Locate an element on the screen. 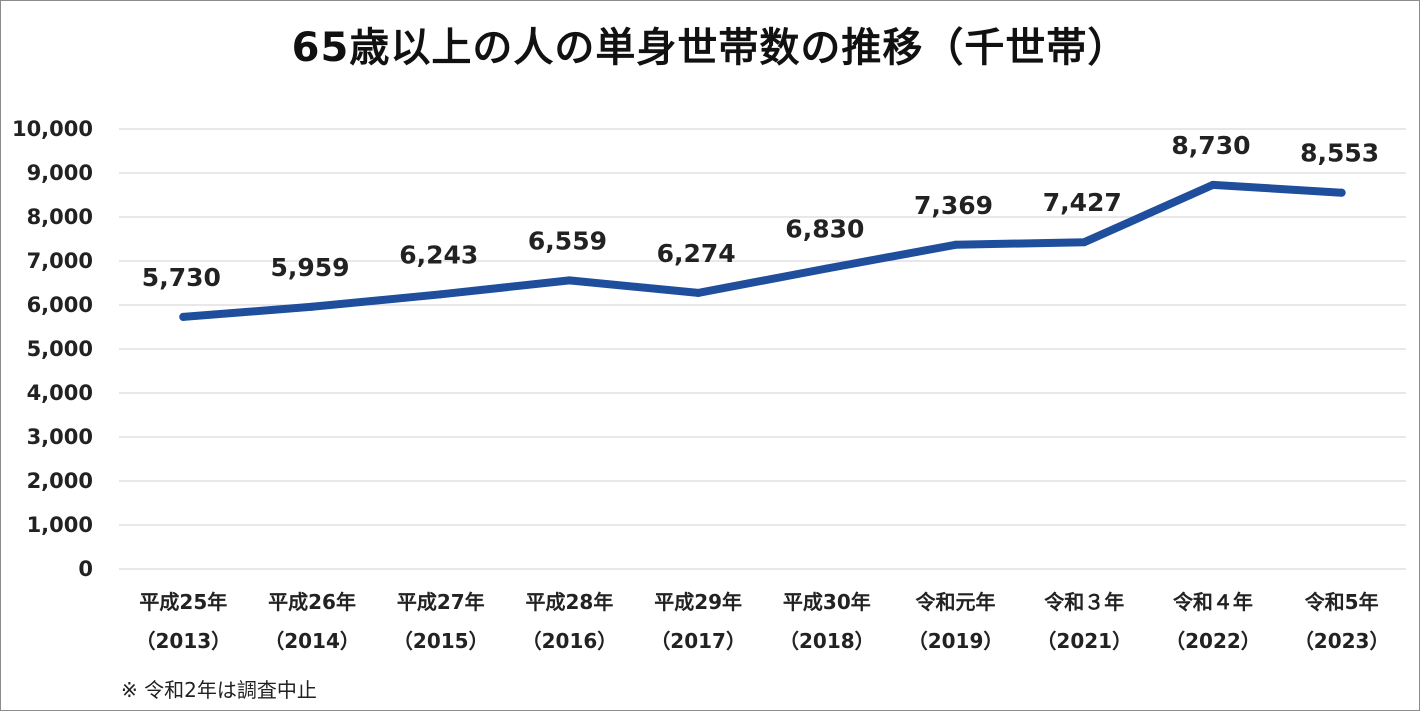 Image resolution: width=1420 pixels, height=711 pixels. y-tick-label: 10,000 is located at coordinates (52, 129).